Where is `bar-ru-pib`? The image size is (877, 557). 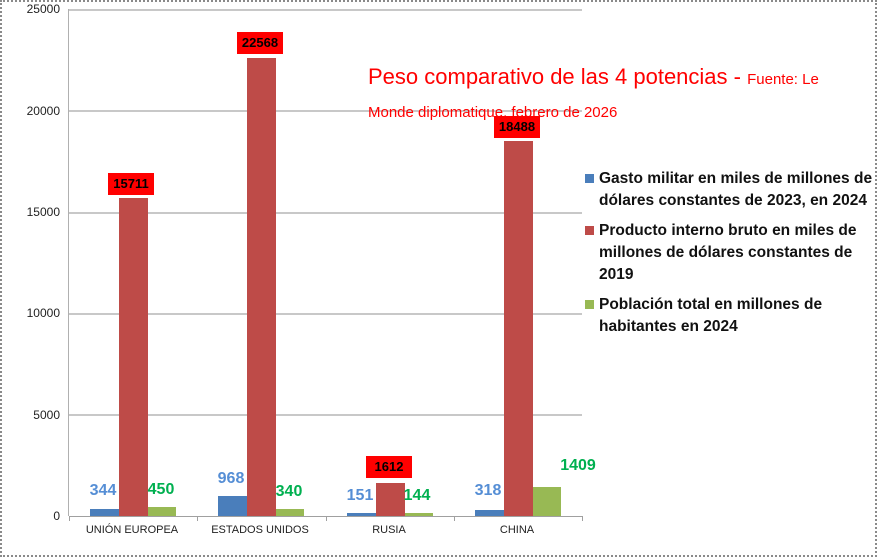
bar-ru-pib is located at coordinates (390, 499).